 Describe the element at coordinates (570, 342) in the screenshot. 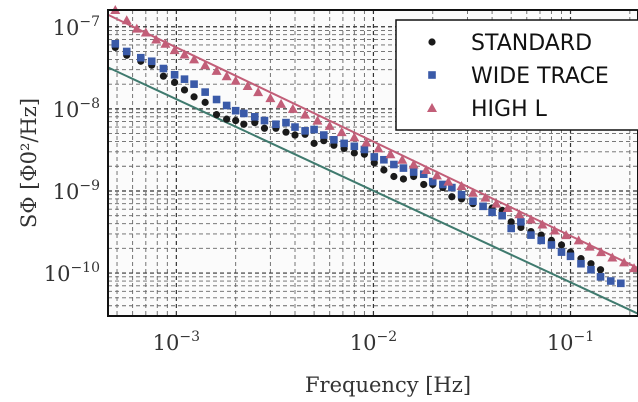

I see `x-tick-label: 10−1` at that location.